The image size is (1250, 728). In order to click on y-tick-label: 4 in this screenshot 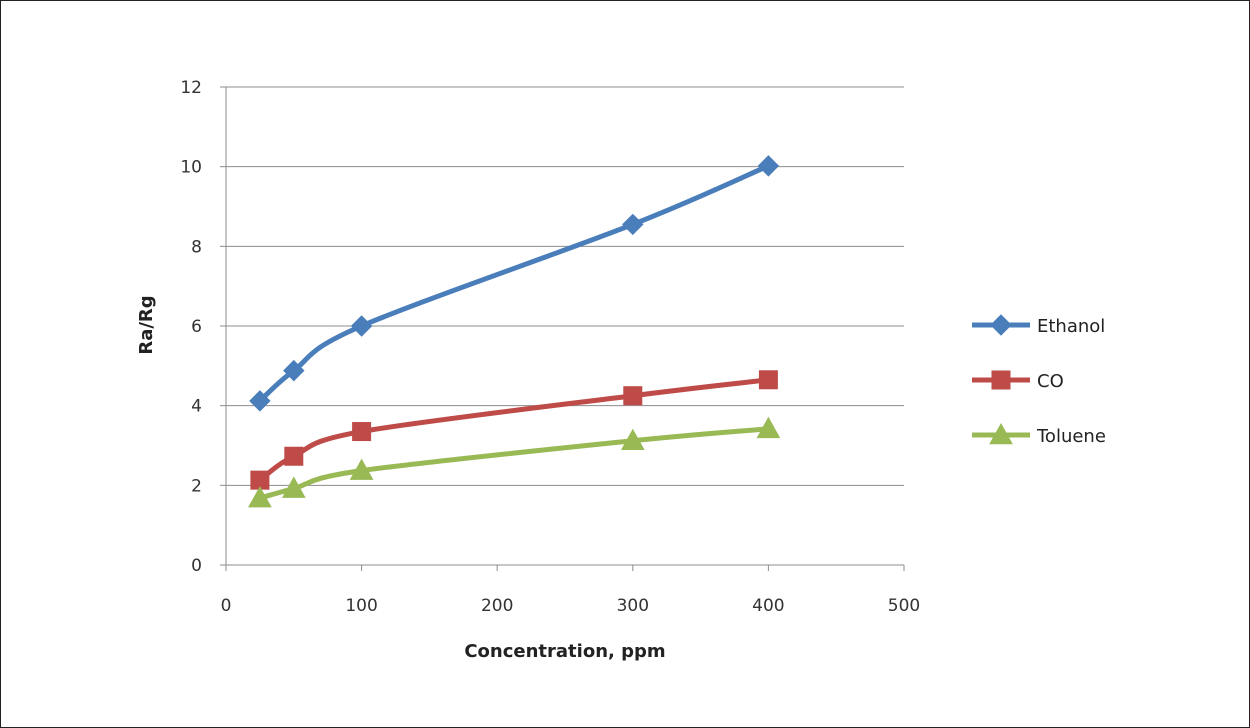, I will do `click(196, 407)`.